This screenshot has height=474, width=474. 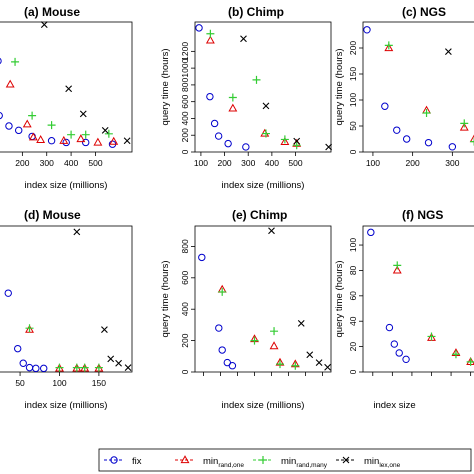 What do you see at coordinates (99, 383) in the screenshot?
I see `panel-d-xtick-label: 150` at bounding box center [99, 383].